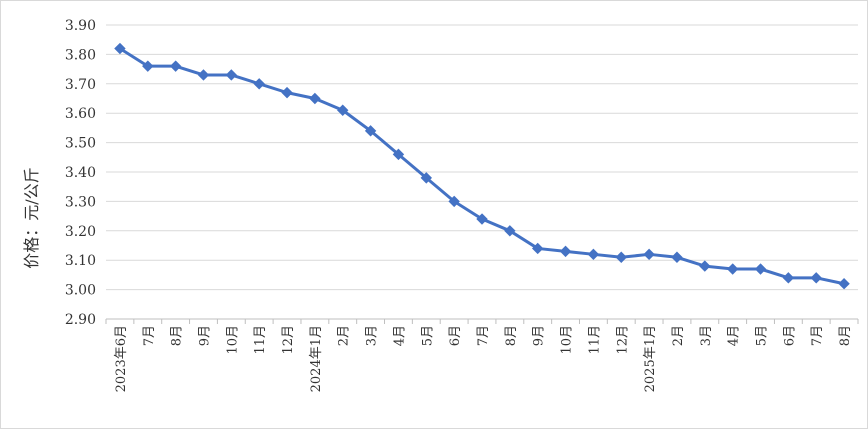 The height and width of the screenshot is (429, 868). Describe the element at coordinates (80, 114) in the screenshot. I see `y-tick-label: 3.60` at that location.